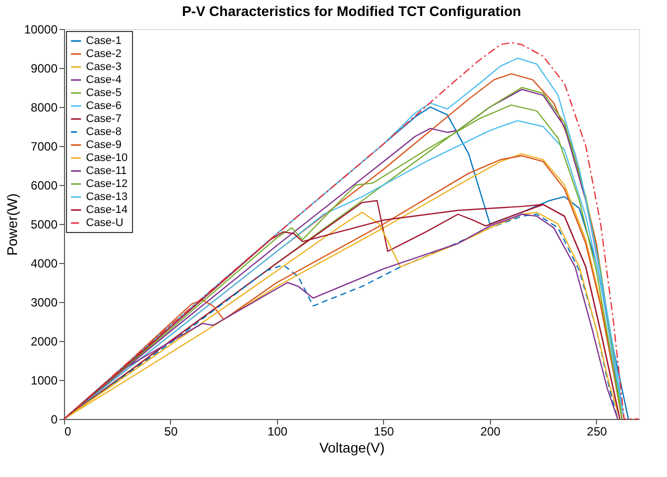 The width and height of the screenshot is (667, 477). What do you see at coordinates (104, 119) in the screenshot?
I see `legend-label: Case-7` at bounding box center [104, 119].